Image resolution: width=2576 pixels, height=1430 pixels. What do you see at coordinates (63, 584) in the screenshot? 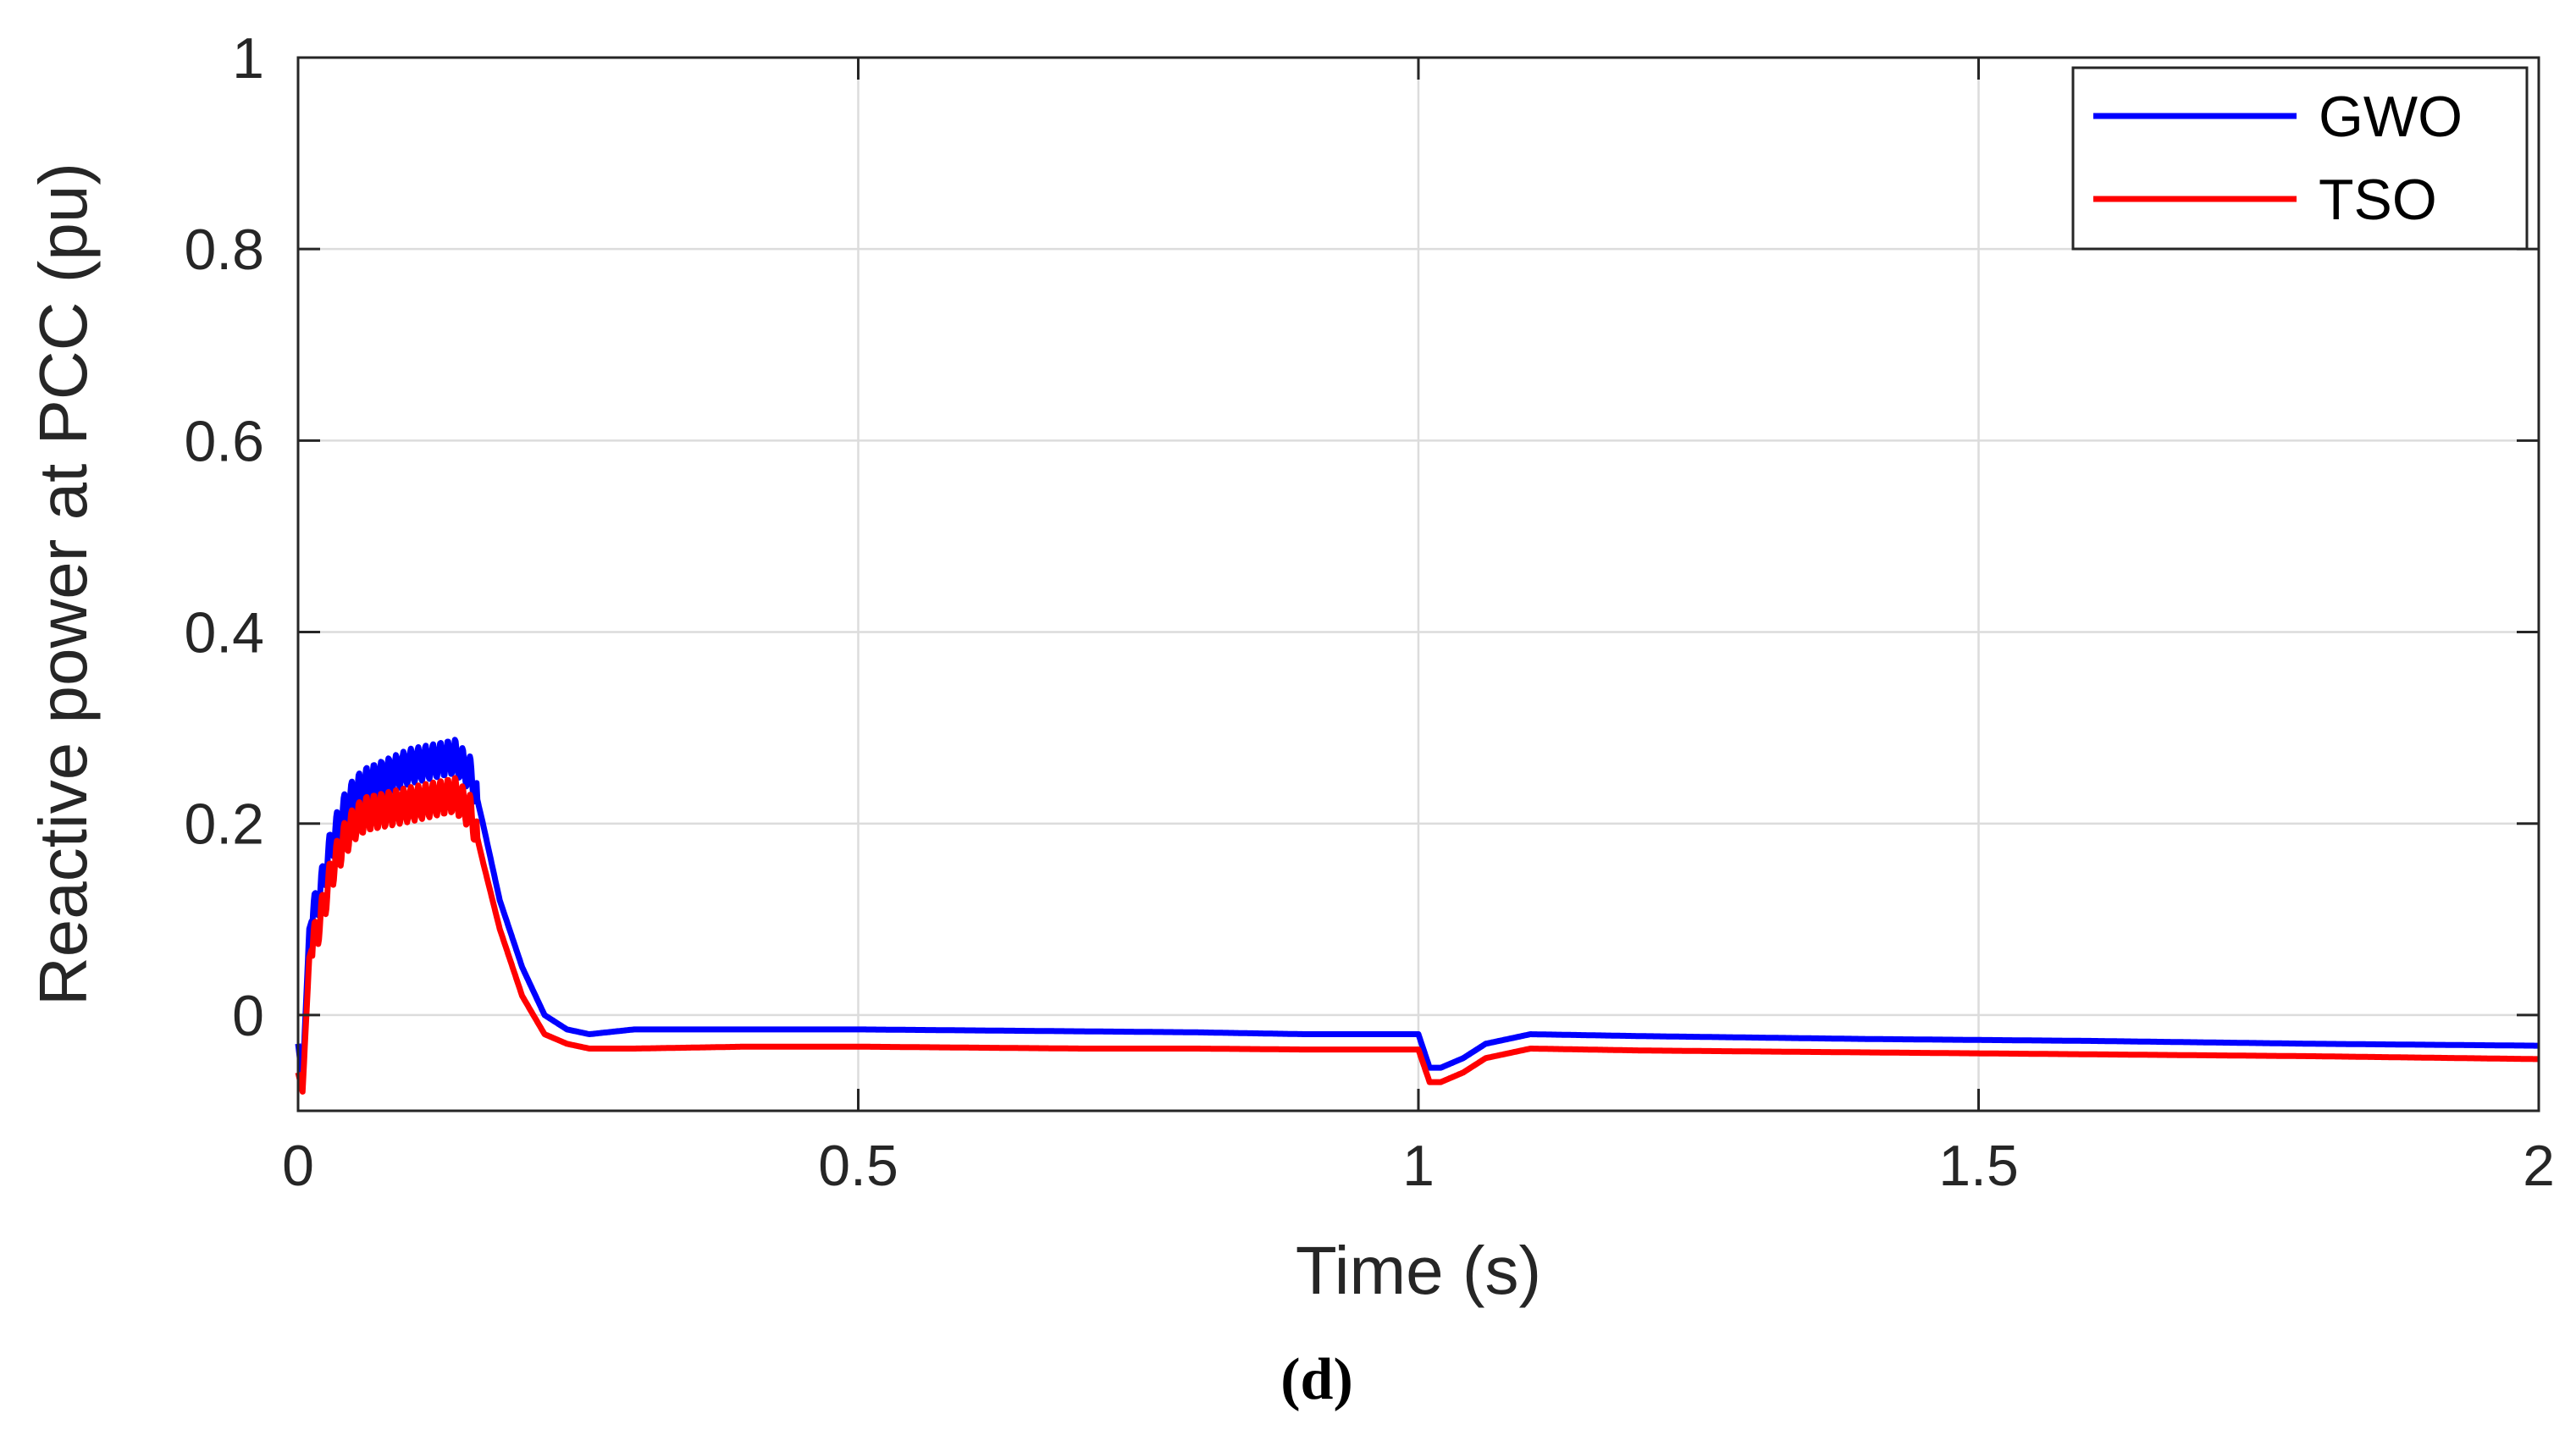
I see `y-axis-label: Reactive power at PCC (pu)` at bounding box center [63, 584].